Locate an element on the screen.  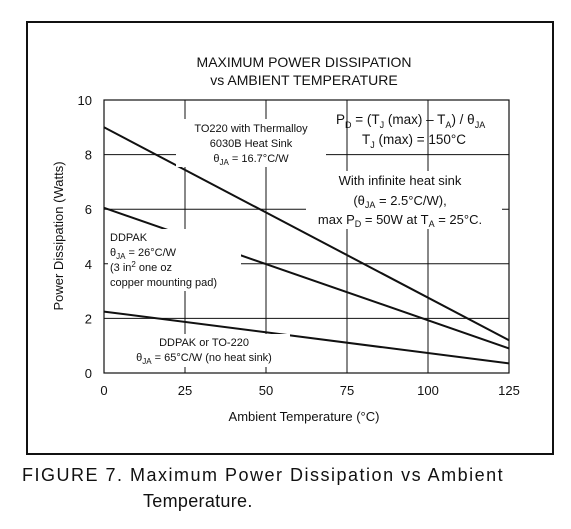
svg-text: 6030B Heat Sink is located at coordinates (251, 144).